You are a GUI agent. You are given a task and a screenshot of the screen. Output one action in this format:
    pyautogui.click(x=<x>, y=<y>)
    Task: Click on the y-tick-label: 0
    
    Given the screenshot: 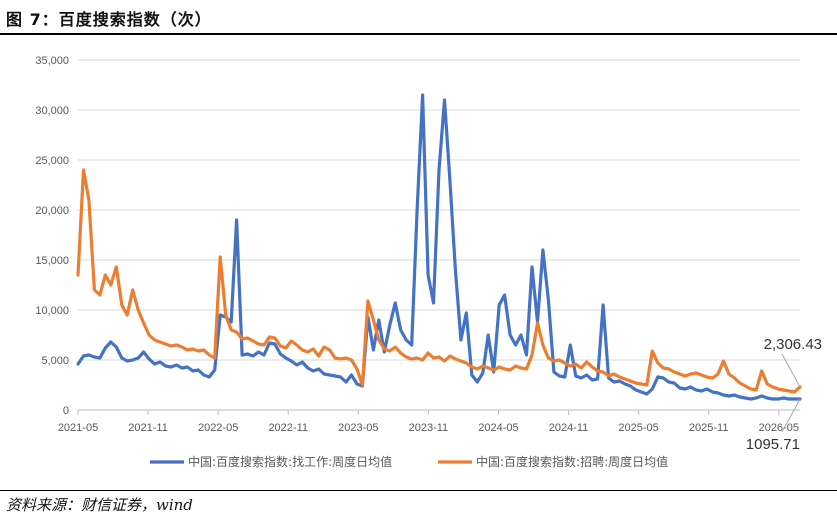 What is the action you would take?
    pyautogui.click(x=66, y=411)
    